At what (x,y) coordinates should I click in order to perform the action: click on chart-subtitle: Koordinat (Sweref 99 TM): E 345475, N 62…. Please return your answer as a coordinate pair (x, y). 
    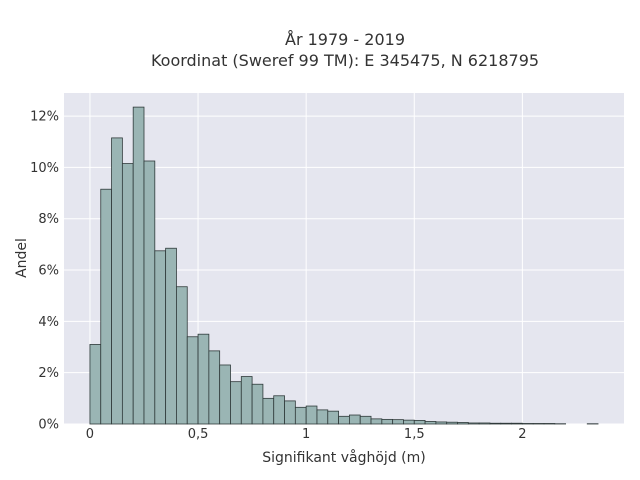
    Looking at the image, I should click on (345, 60).